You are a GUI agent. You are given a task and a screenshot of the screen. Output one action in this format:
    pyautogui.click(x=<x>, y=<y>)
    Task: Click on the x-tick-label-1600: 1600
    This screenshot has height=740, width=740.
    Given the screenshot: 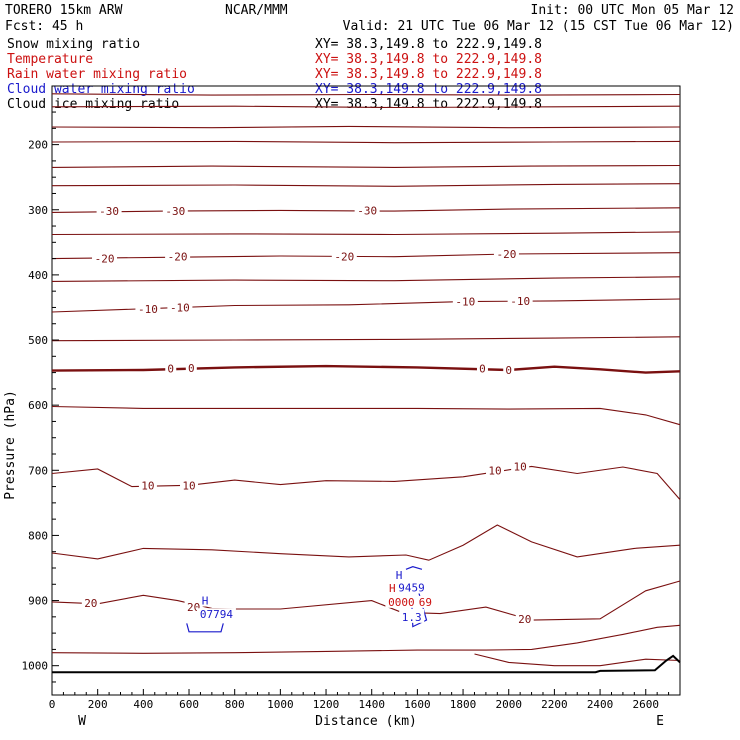 What is the action you would take?
    pyautogui.click(x=417, y=704)
    